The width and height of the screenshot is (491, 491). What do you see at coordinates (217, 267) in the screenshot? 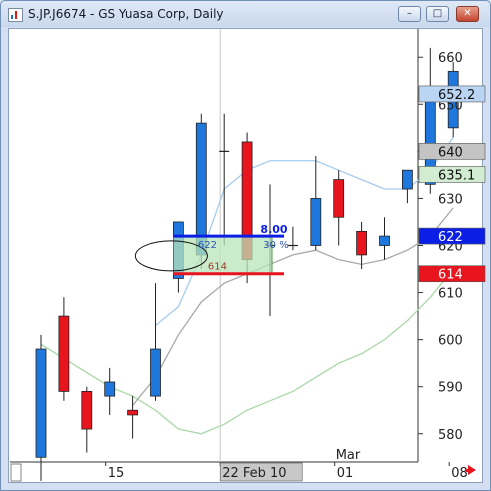
I see `measure-lower-label: 614` at bounding box center [217, 267].